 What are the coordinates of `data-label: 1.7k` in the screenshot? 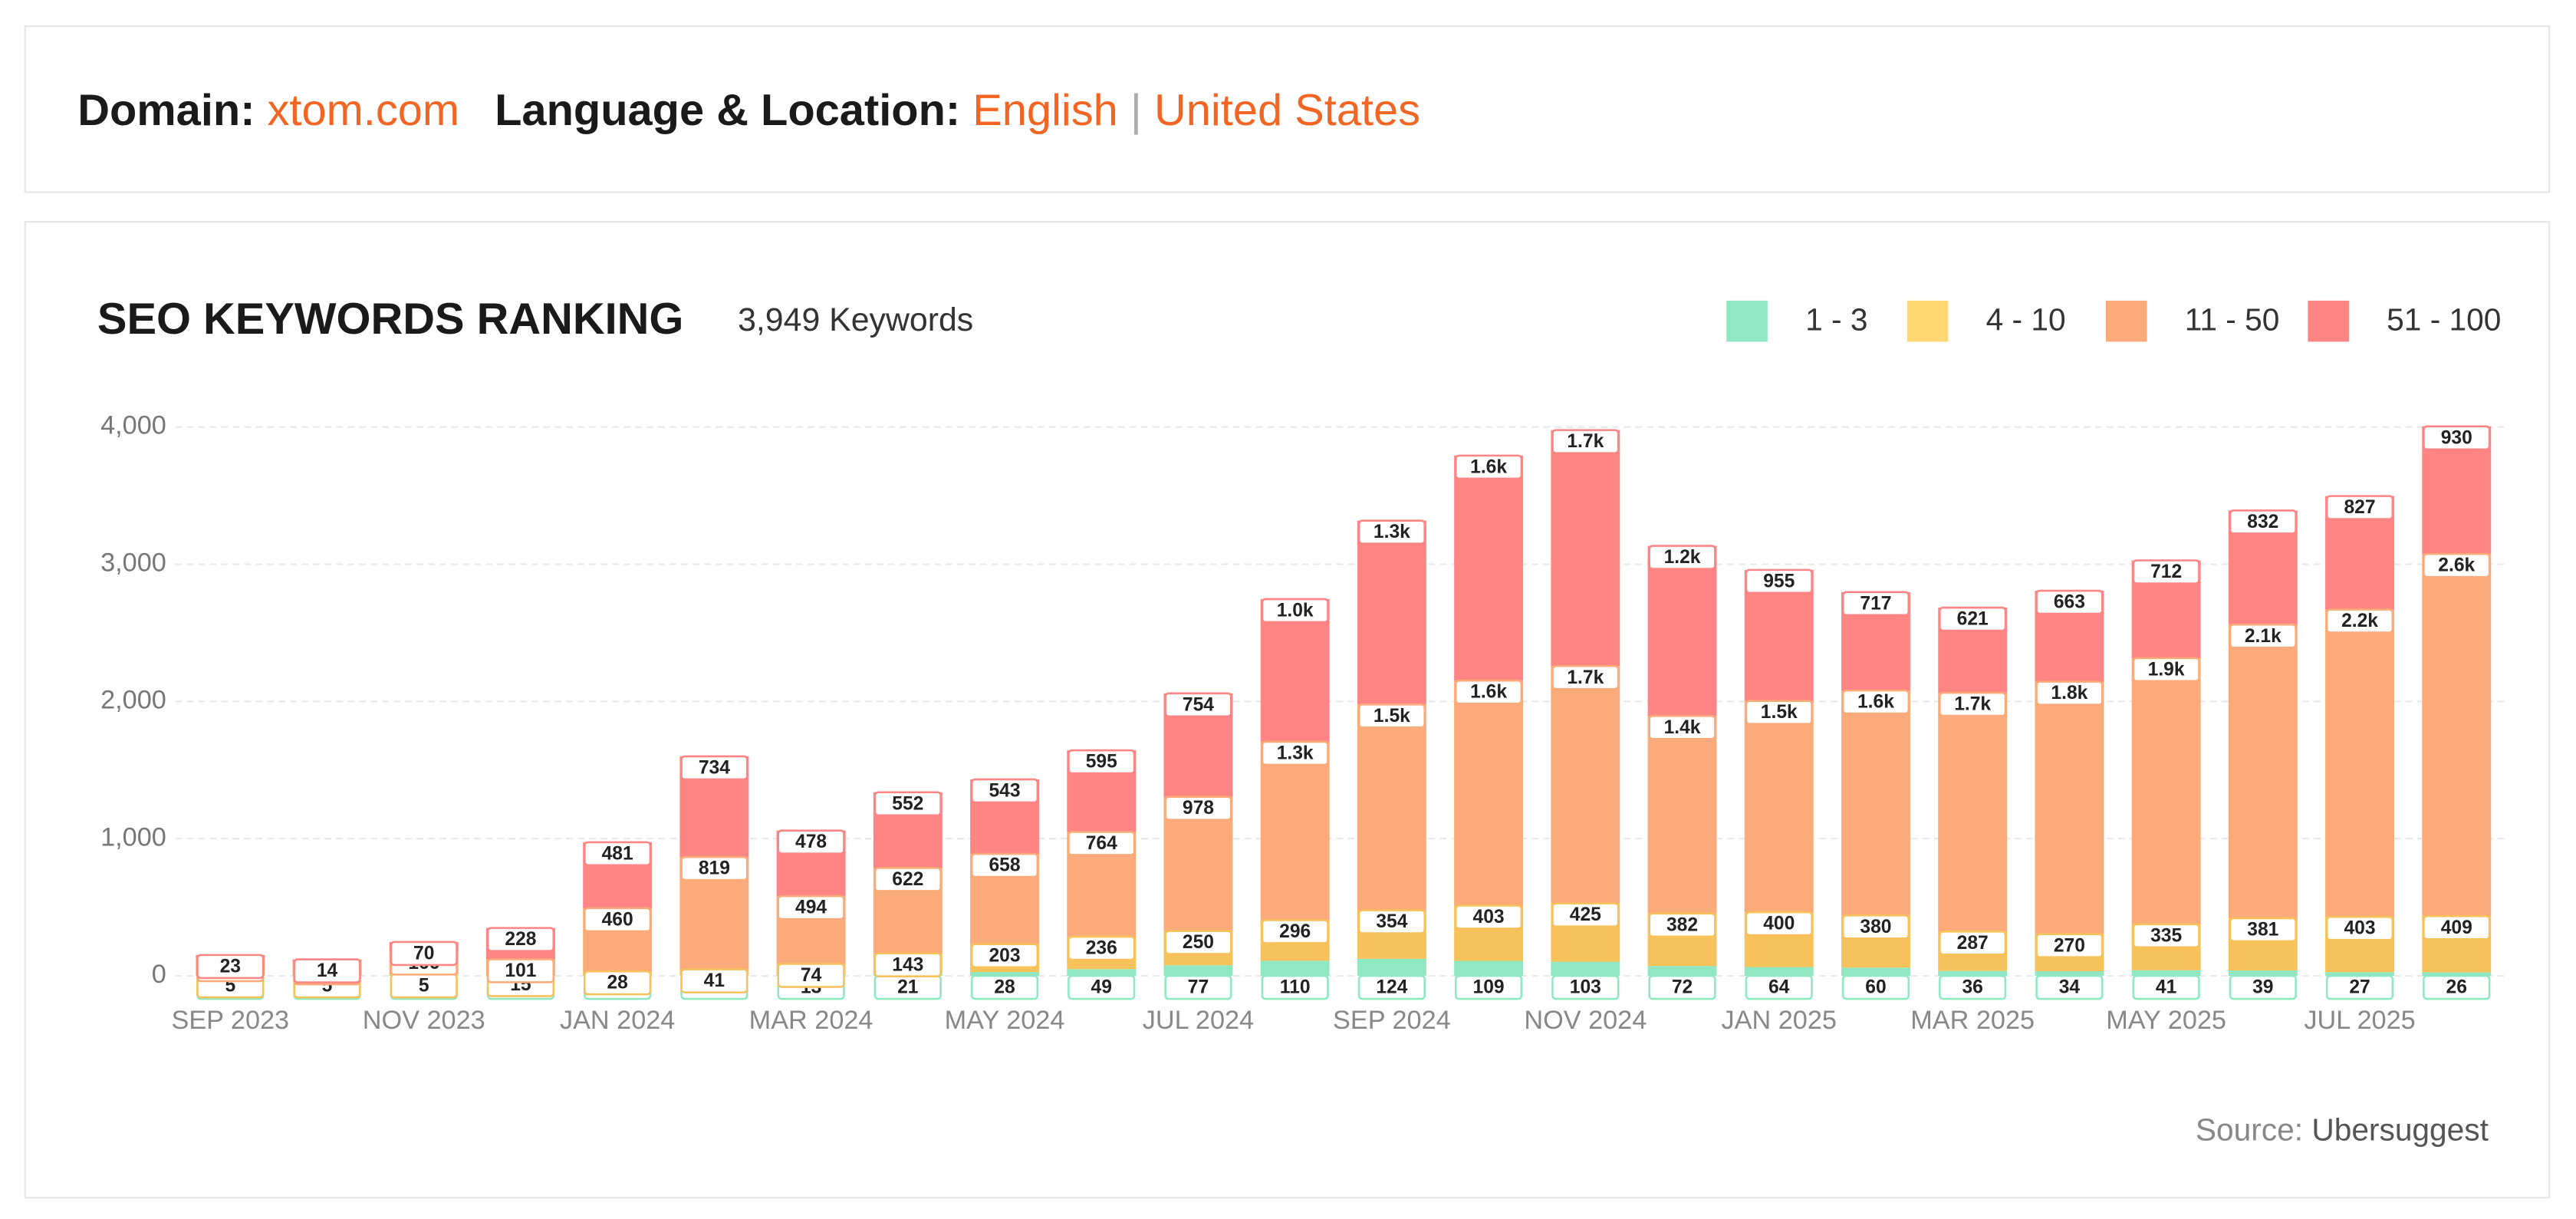 It's located at (1585, 441).